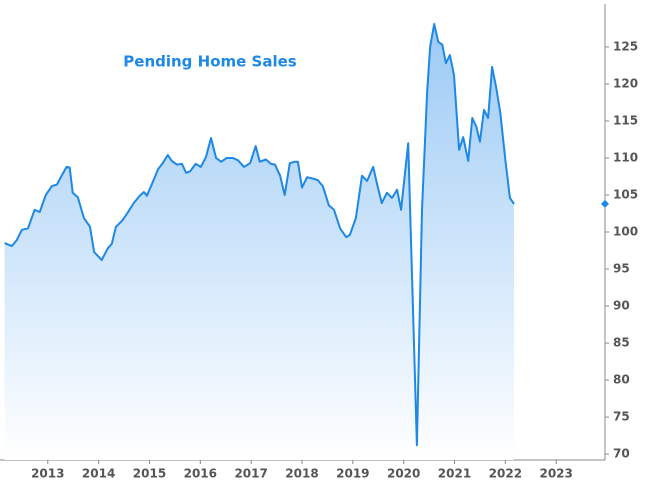 The image size is (646, 484). I want to click on y-tick-label: 110, so click(625, 157).